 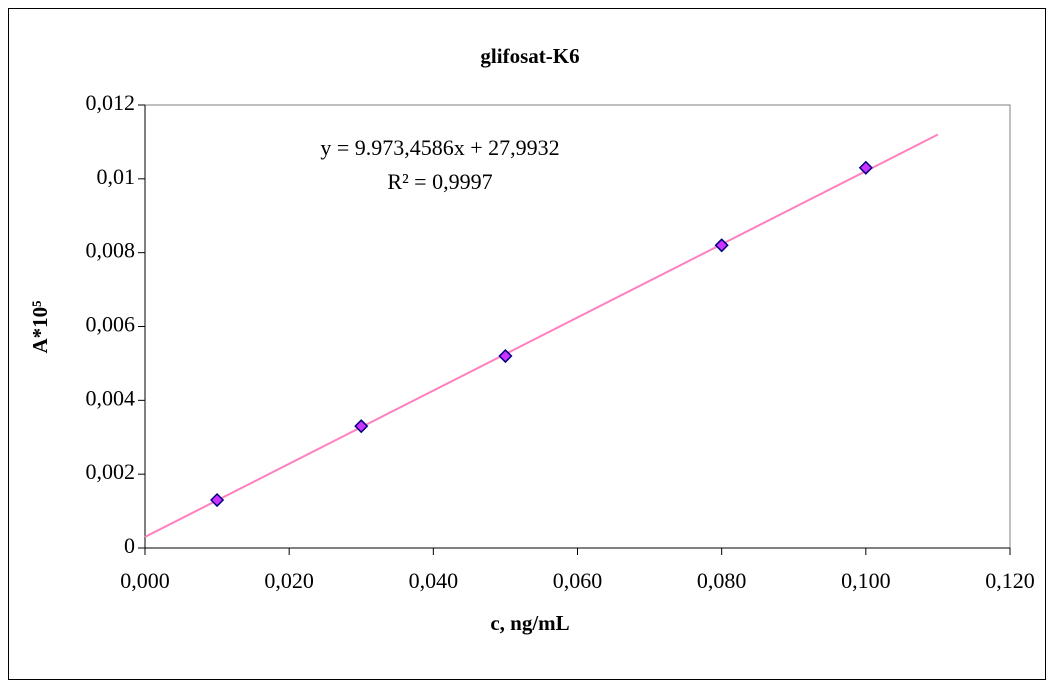 I want to click on y-tick-label: 0,012, so click(x=111, y=102).